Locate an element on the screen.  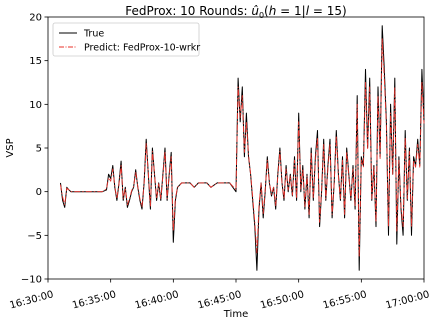
y-axis-ticks: −10 −5 0 5 10 15 20 is located at coordinates (34, 149).